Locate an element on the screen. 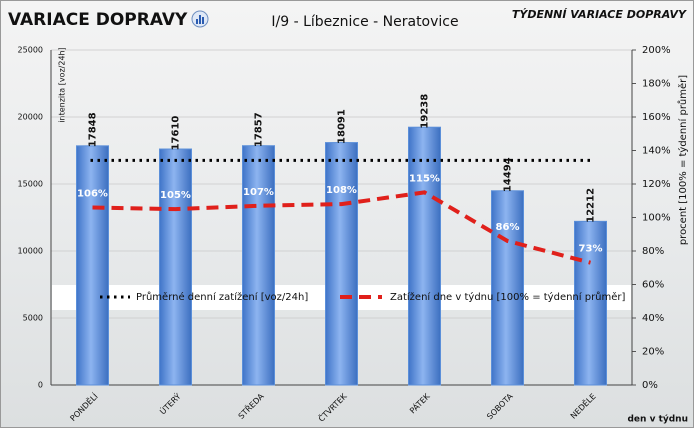  y-tick-label: 10000 is located at coordinates (30, 251).